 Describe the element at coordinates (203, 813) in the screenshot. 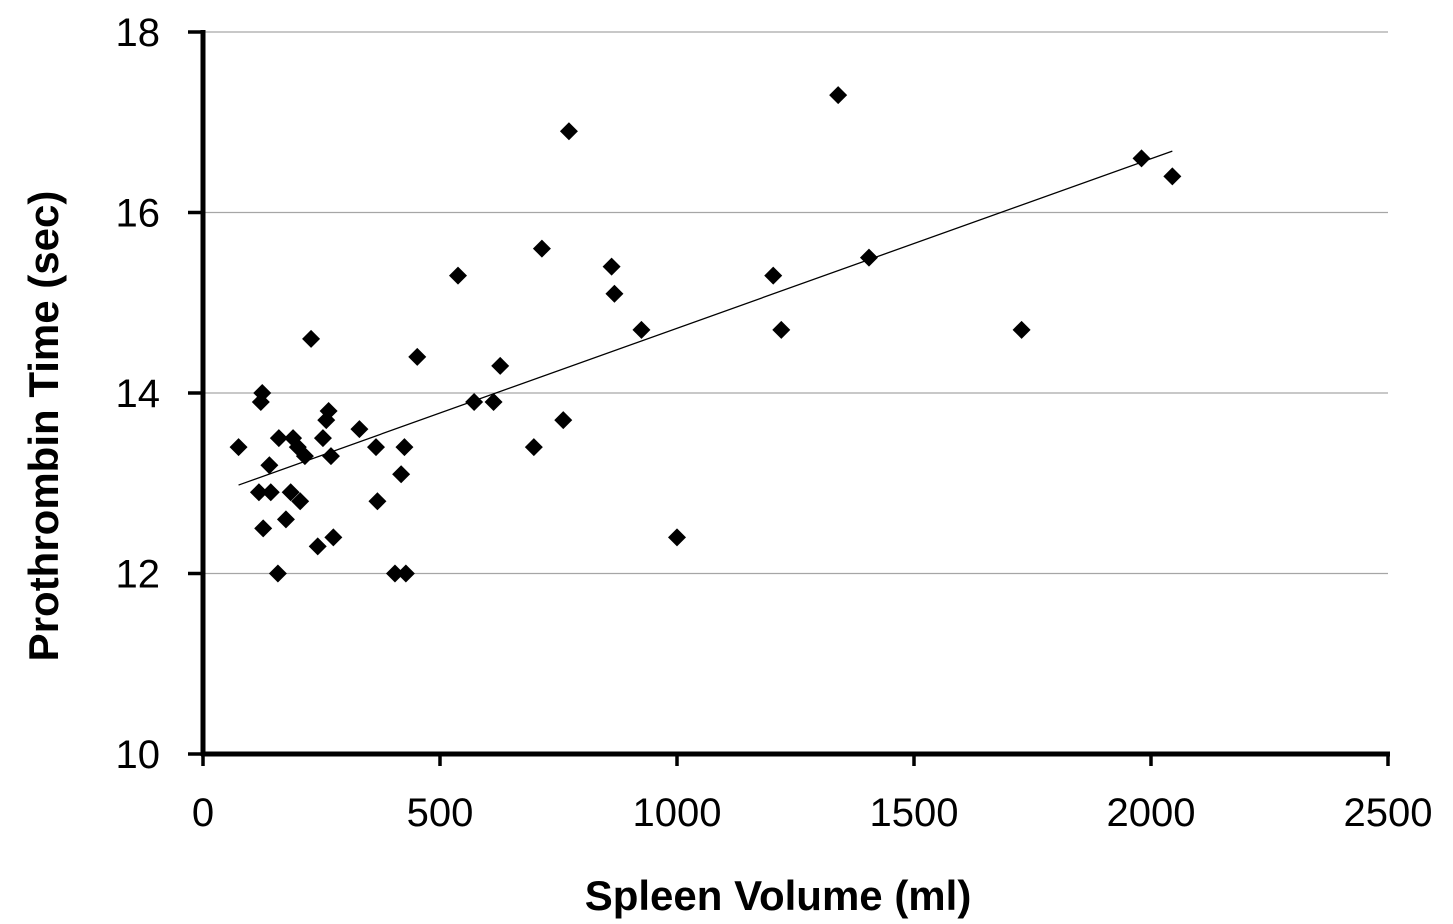

I see `x-tick-label-0: 0` at that location.